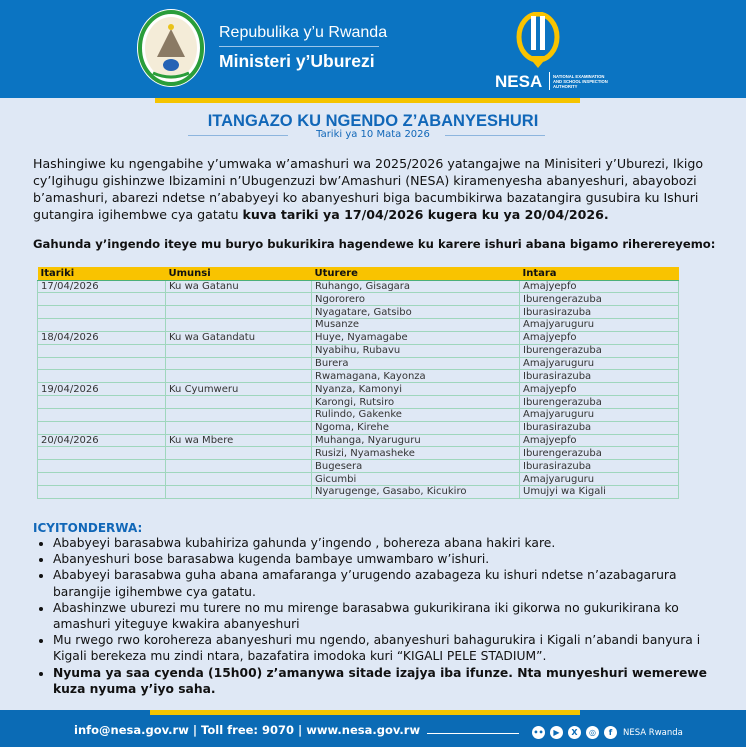 The height and width of the screenshot is (747, 746). What do you see at coordinates (415, 286) in the screenshot?
I see `table-cell: Ruhango, Gisagara` at bounding box center [415, 286].